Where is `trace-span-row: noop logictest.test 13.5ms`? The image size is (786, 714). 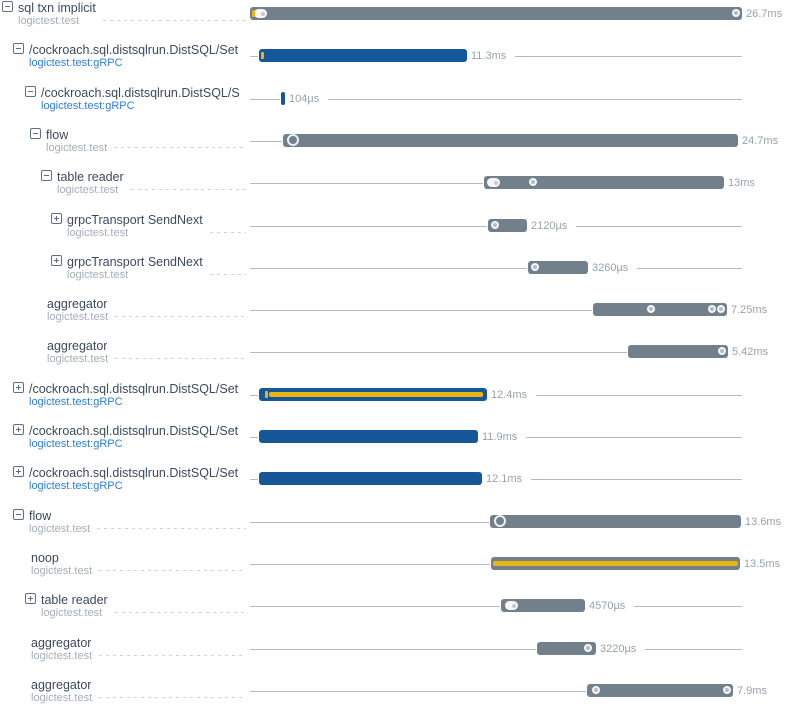 trace-span-row: noop logictest.test 13.5ms is located at coordinates (393, 564).